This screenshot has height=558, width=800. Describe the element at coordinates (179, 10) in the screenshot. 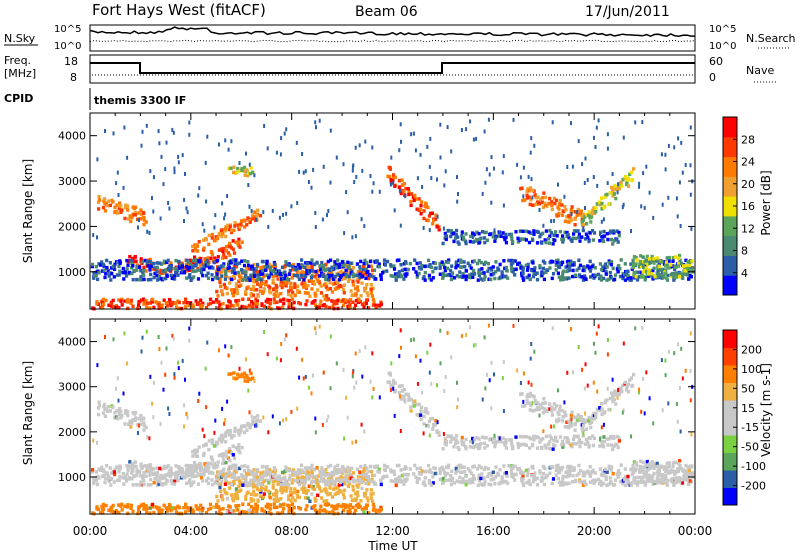

I see `station-title: Fort Hays West (fitACF)` at that location.